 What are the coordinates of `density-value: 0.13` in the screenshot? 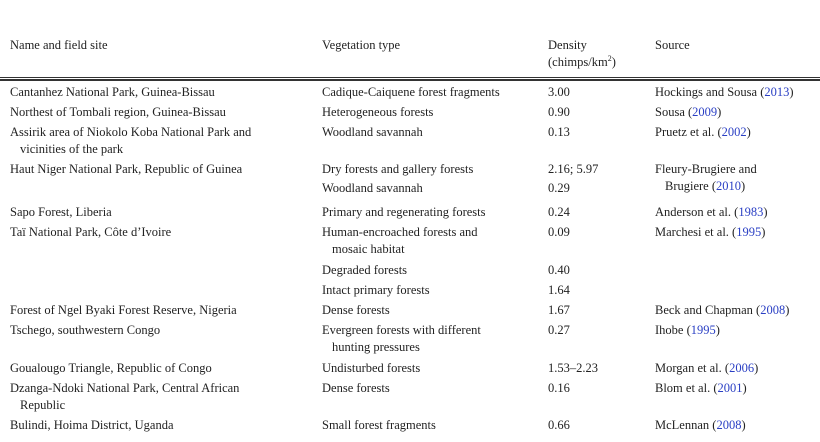 It's located at (559, 132).